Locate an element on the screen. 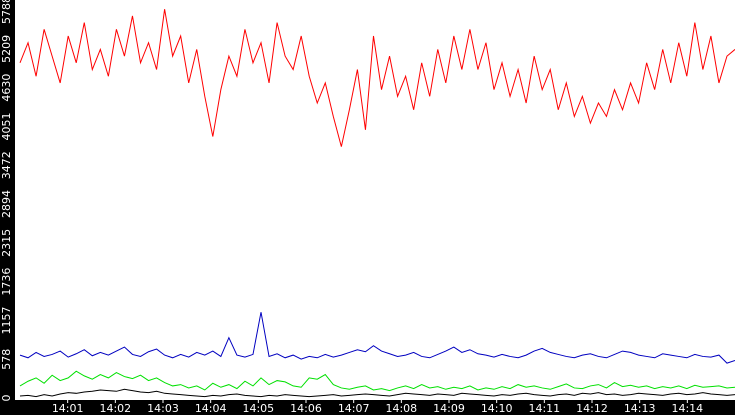 The width and height of the screenshot is (735, 415). y-tick-label: 2315 is located at coordinates (6, 243).